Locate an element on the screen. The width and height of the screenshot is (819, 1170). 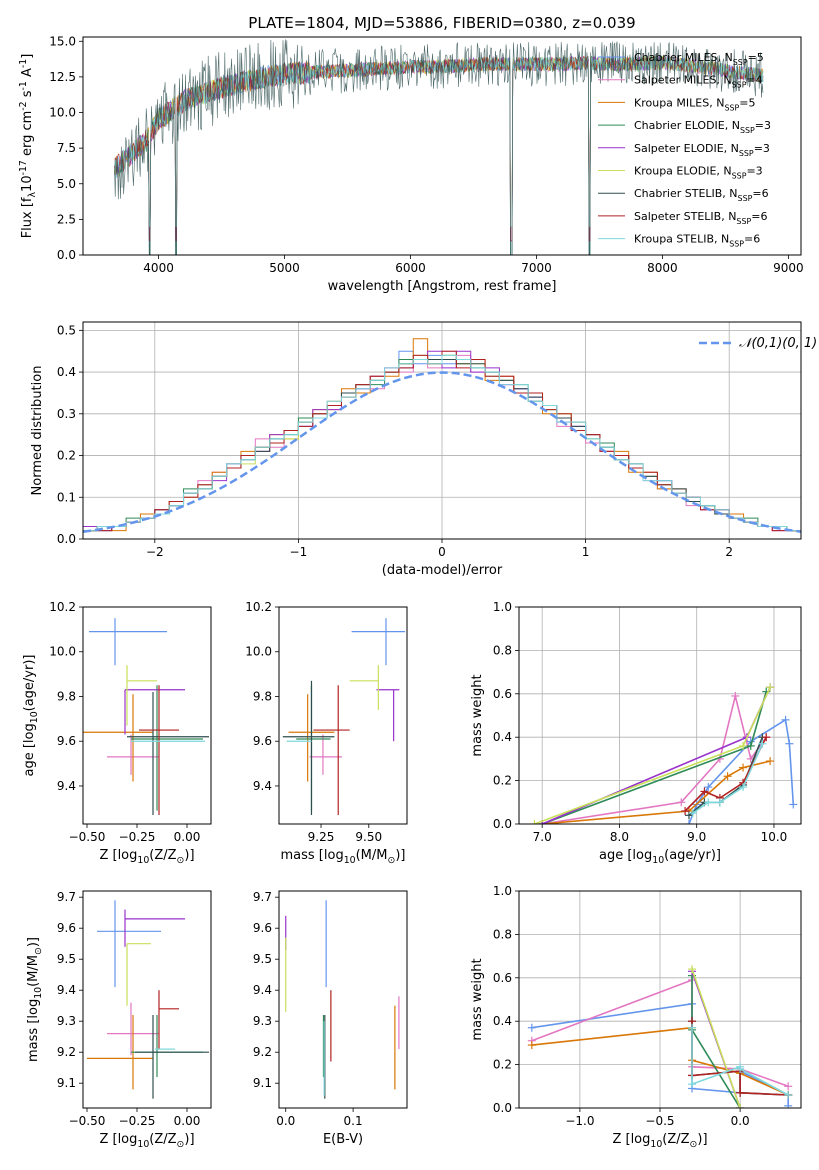
mass_vs_EBV-y-tick-label: 9.1 is located at coordinates (262, 1083).